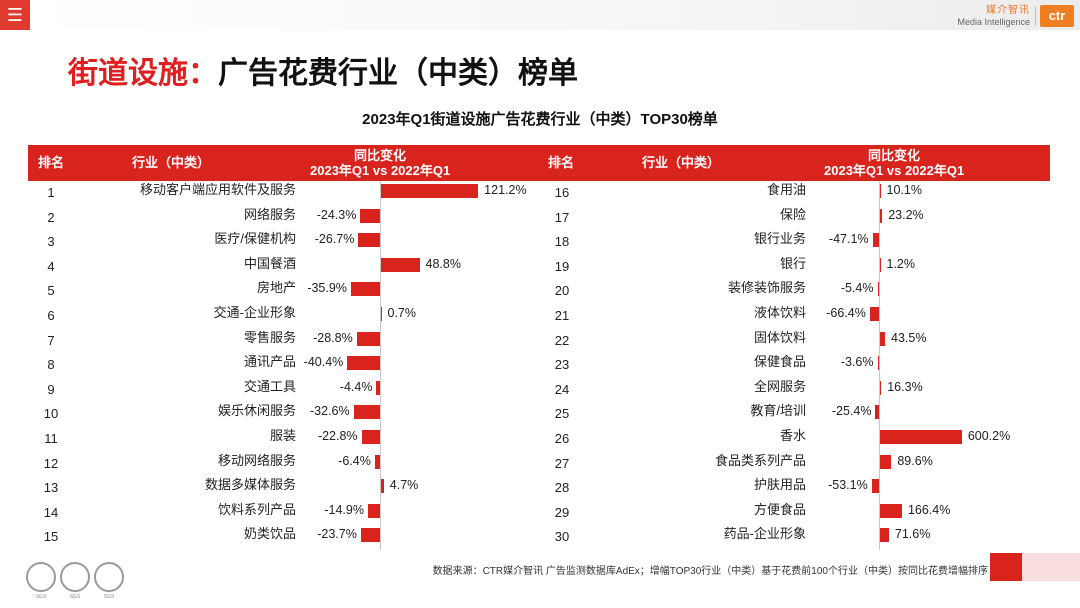 This screenshot has height=608, width=1080. I want to click on rank-cell: 10, so click(51, 414).